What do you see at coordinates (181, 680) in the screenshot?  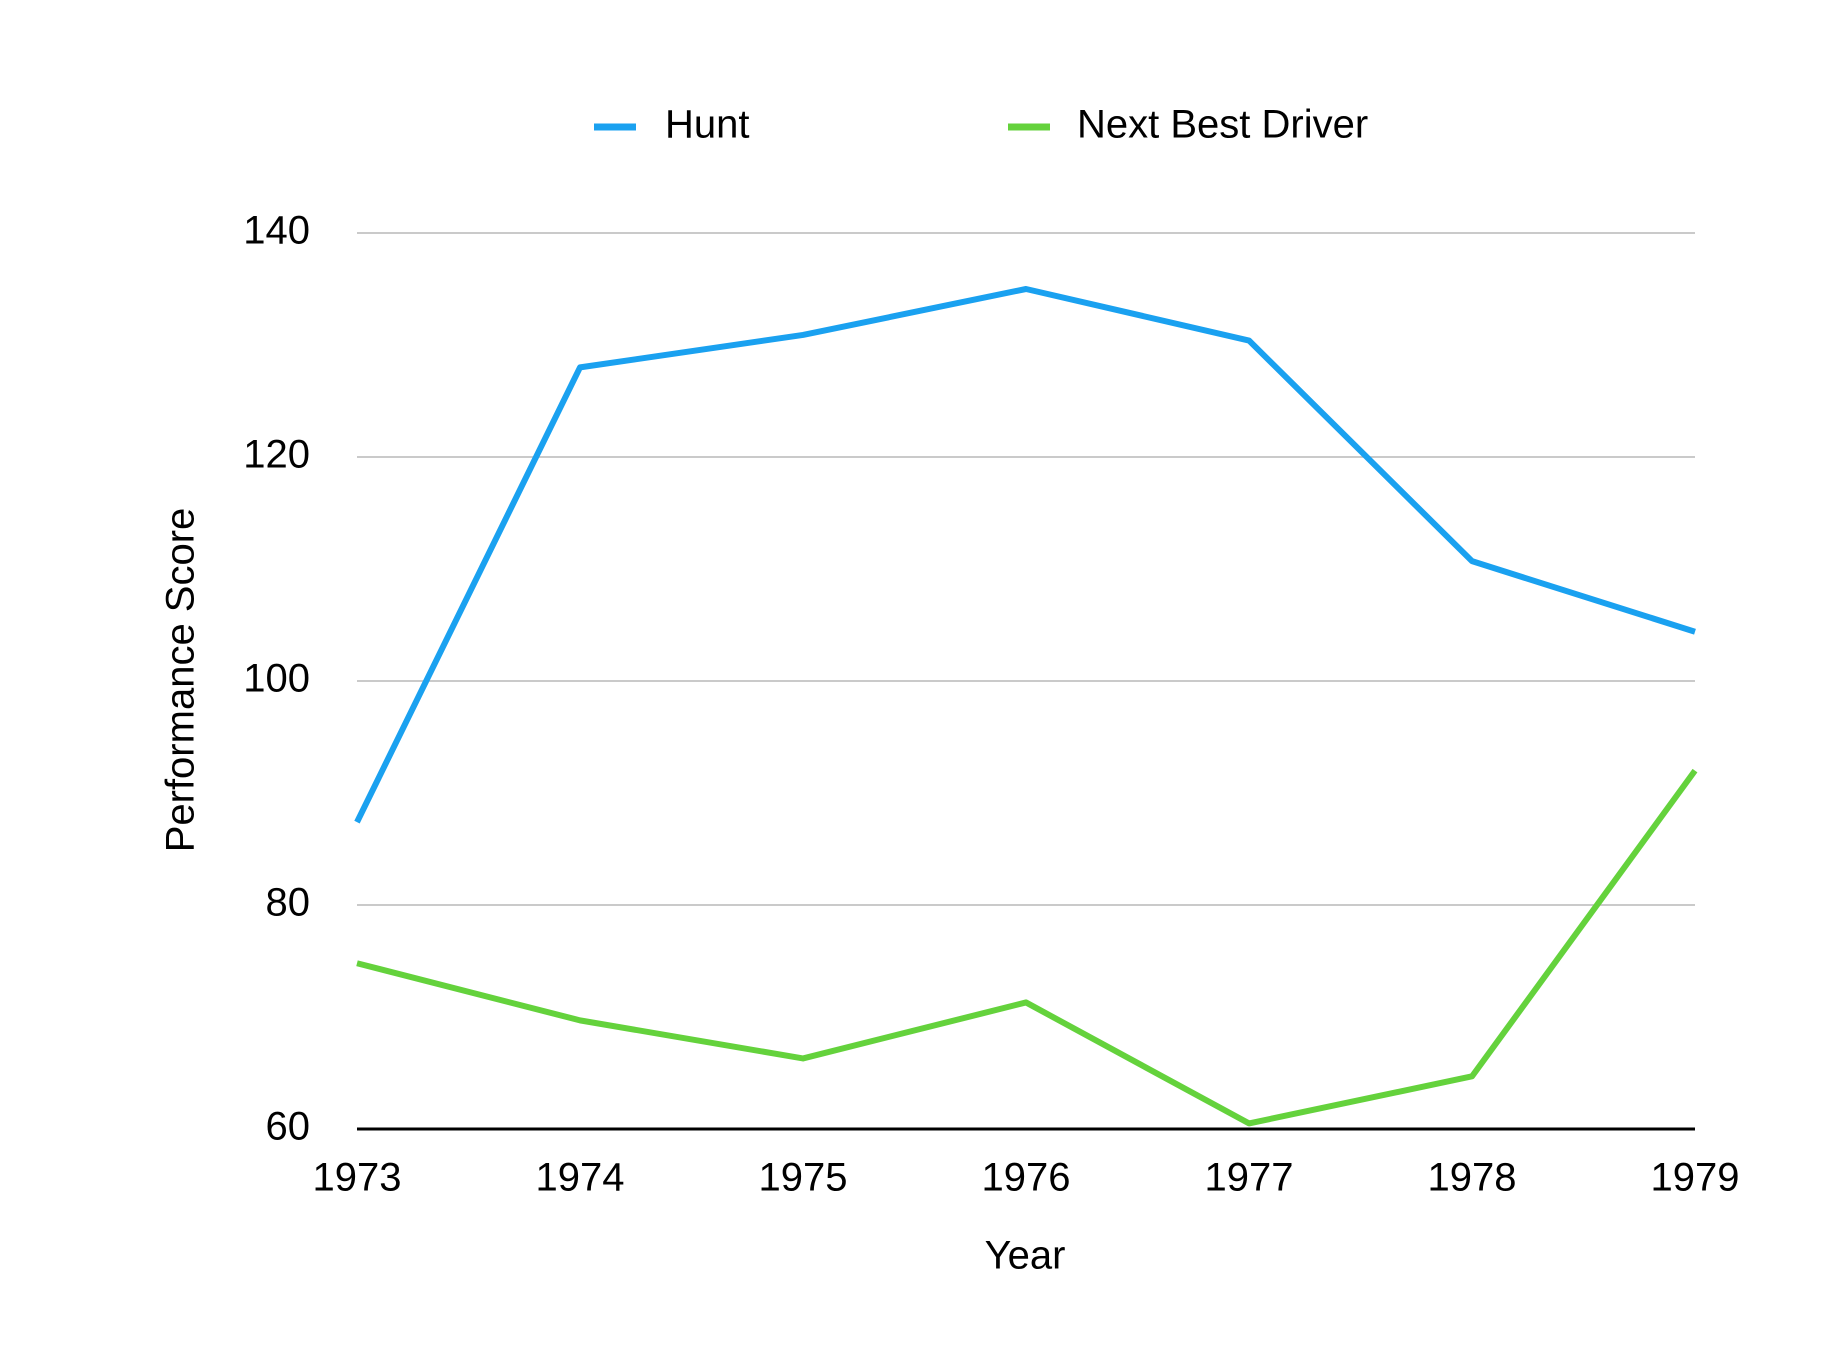 I see `y-axis-label: Performance Score` at bounding box center [181, 680].